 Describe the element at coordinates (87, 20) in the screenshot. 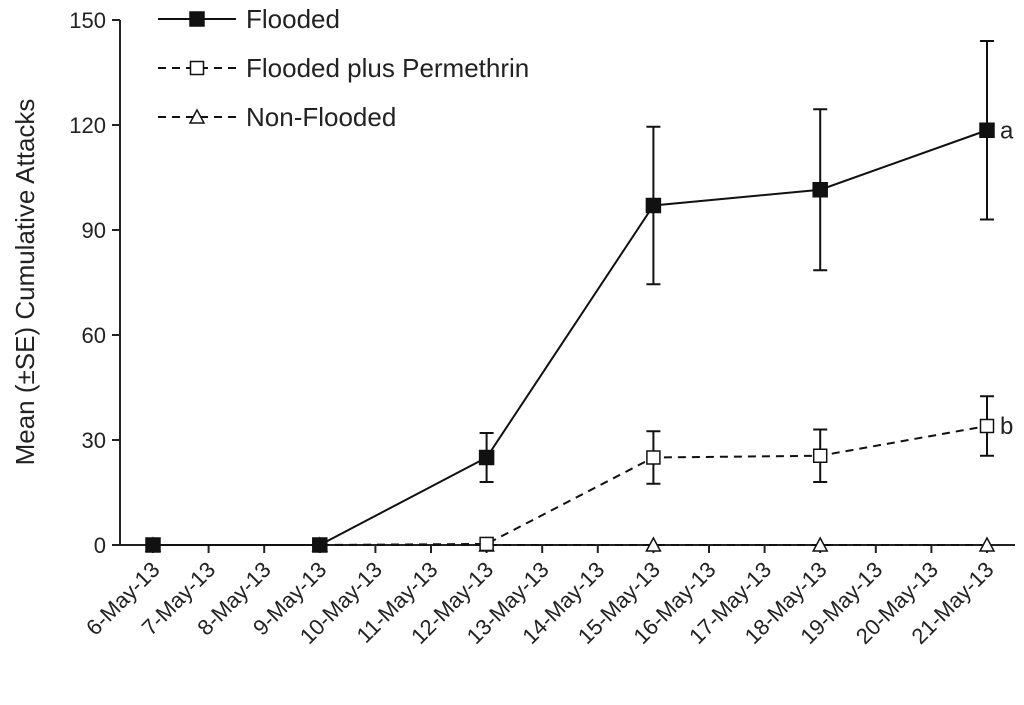

I see `y-tick-label: 150` at that location.